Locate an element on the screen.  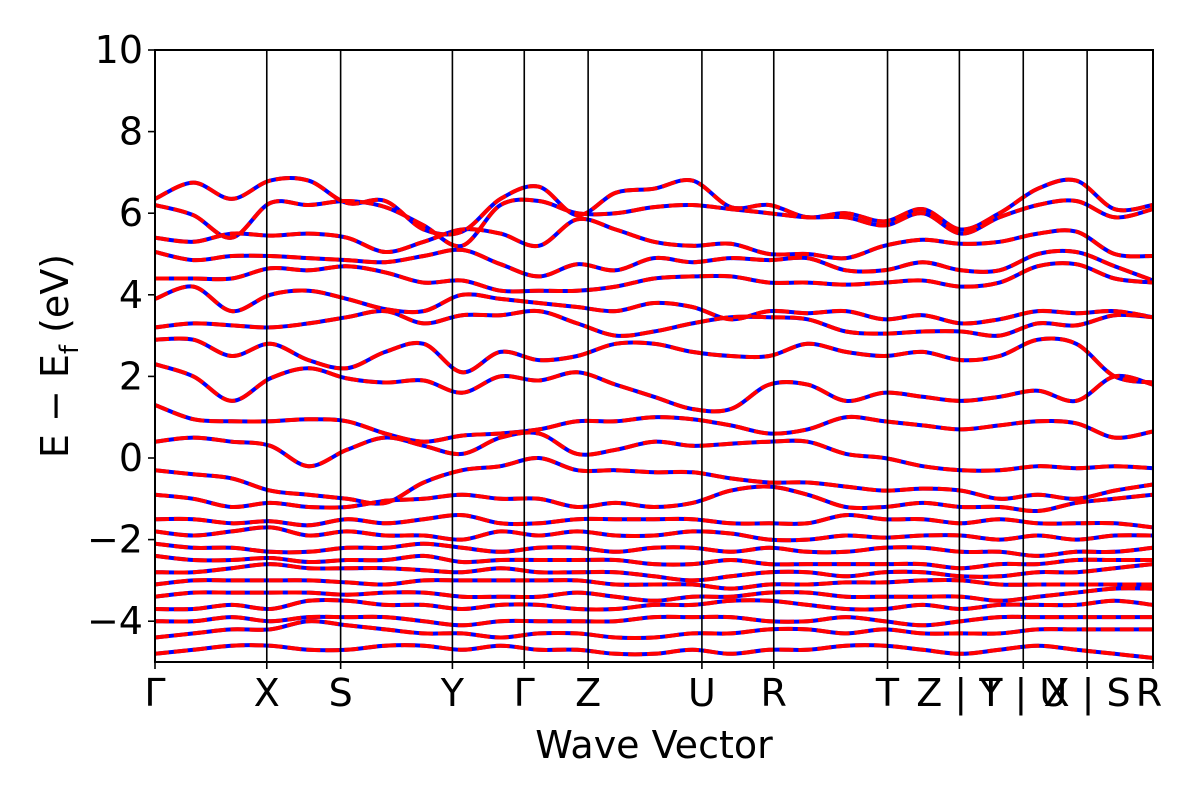
x-tick-label: X | S is located at coordinates (1087, 693).